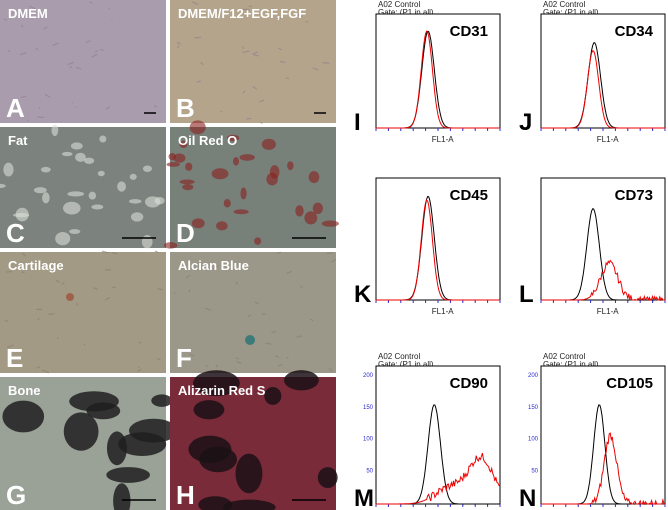 The width and height of the screenshot is (668, 510). I want to click on panel-letter: G, so click(16, 495).